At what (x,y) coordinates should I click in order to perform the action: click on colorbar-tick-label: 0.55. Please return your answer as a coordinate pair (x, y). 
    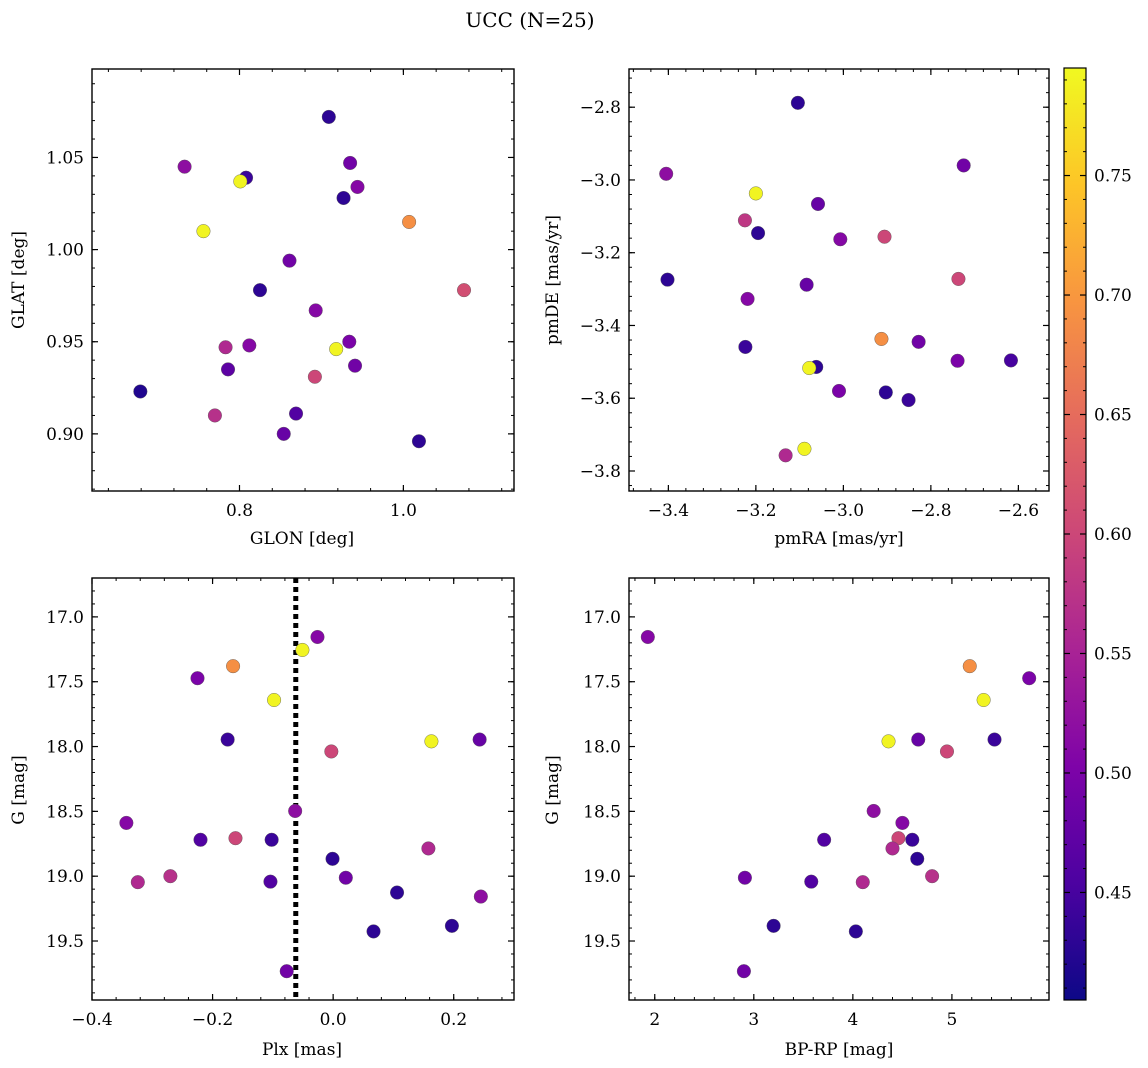
    Looking at the image, I should click on (1113, 654).